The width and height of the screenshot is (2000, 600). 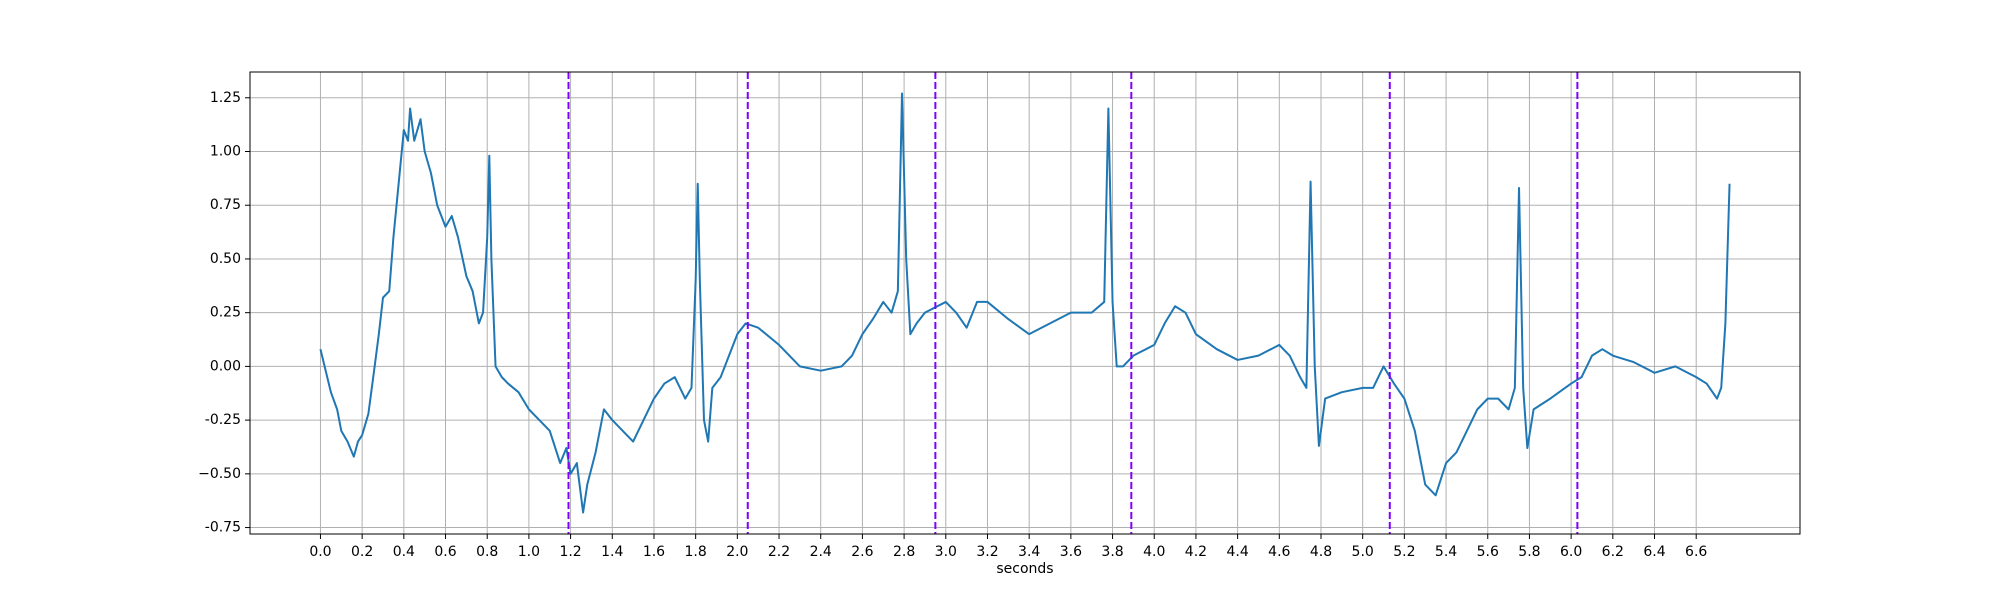 I want to click on x-tick-label: 3.6, so click(x=1071, y=552).